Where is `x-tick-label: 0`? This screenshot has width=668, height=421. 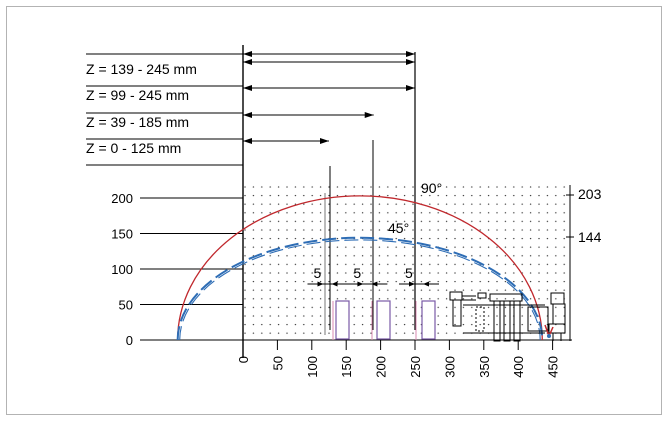
x-tick-label: 0 is located at coordinates (243, 359).